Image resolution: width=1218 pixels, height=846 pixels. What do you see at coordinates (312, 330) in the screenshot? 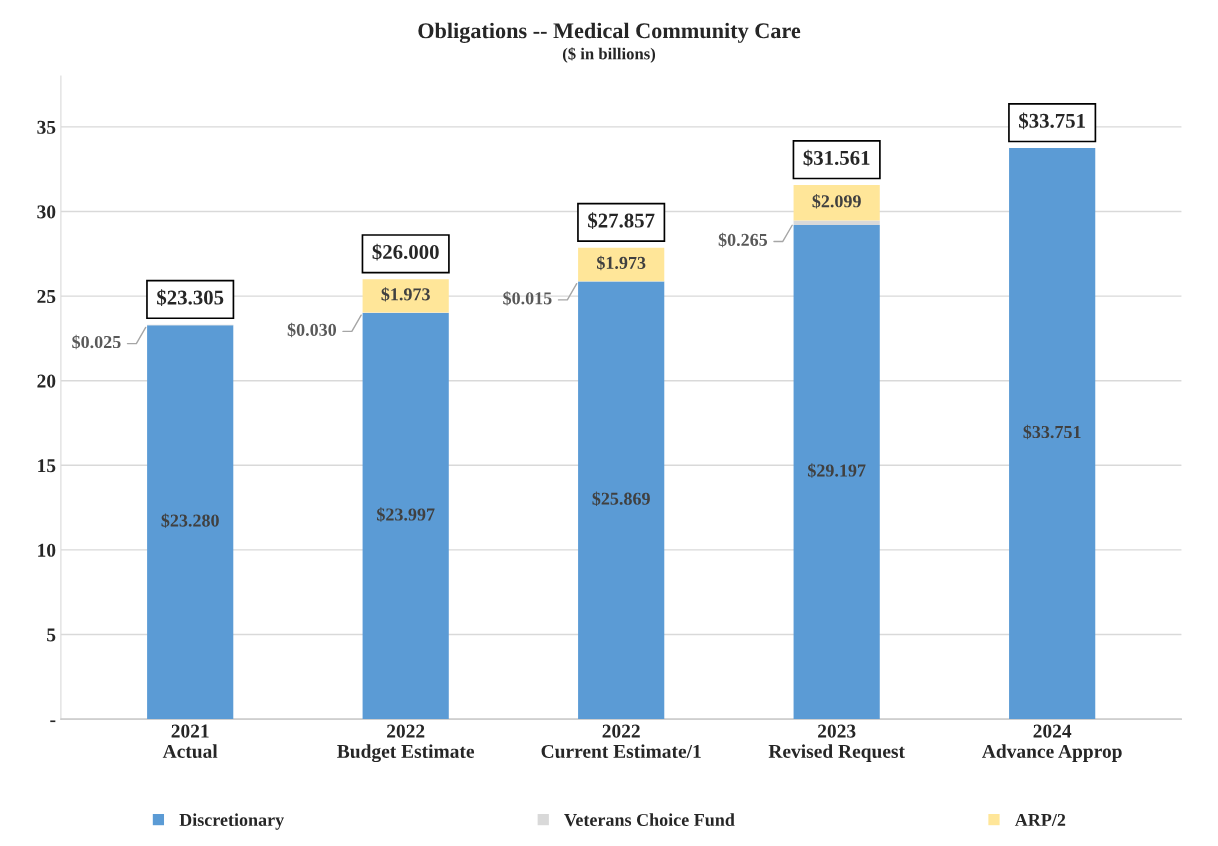
I see `data-label: $0.030` at bounding box center [312, 330].